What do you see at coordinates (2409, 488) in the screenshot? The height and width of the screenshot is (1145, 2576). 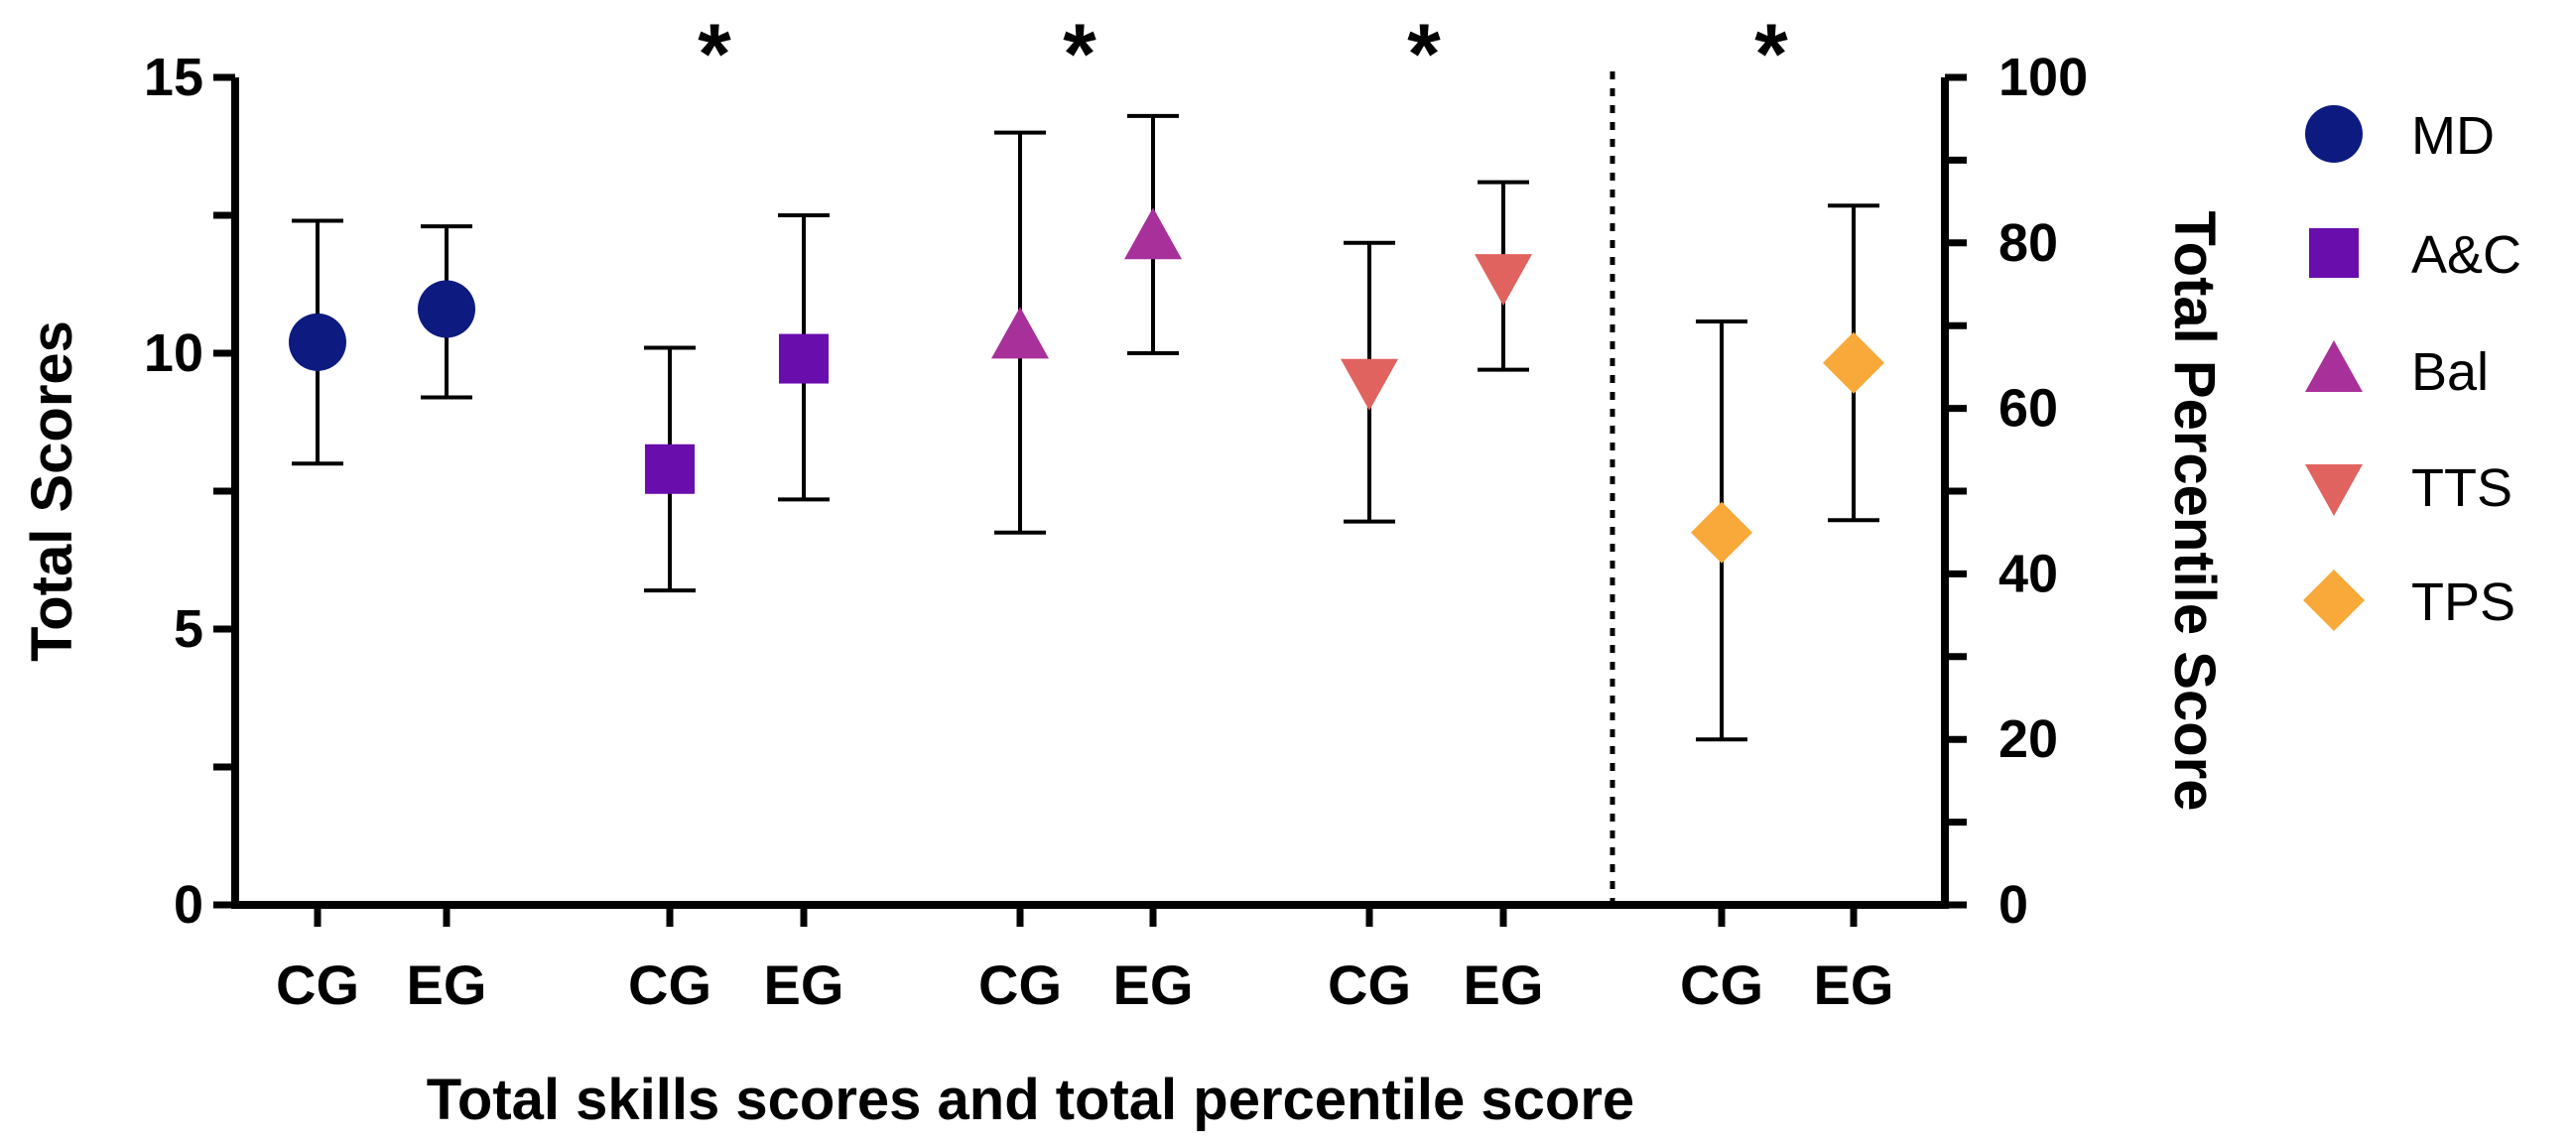 I see `legend-entry-tts: TTS` at bounding box center [2409, 488].